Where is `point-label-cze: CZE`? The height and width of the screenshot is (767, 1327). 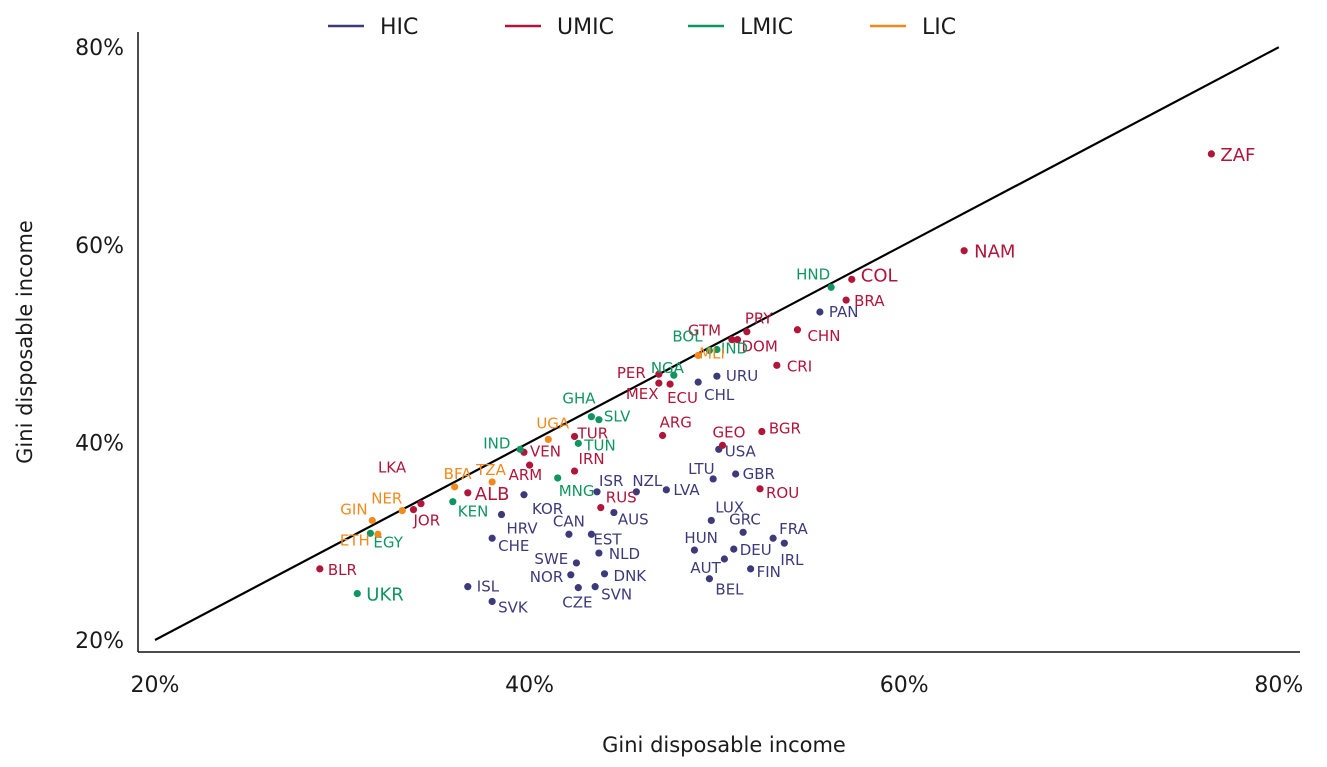
point-label-cze: CZE is located at coordinates (577, 603).